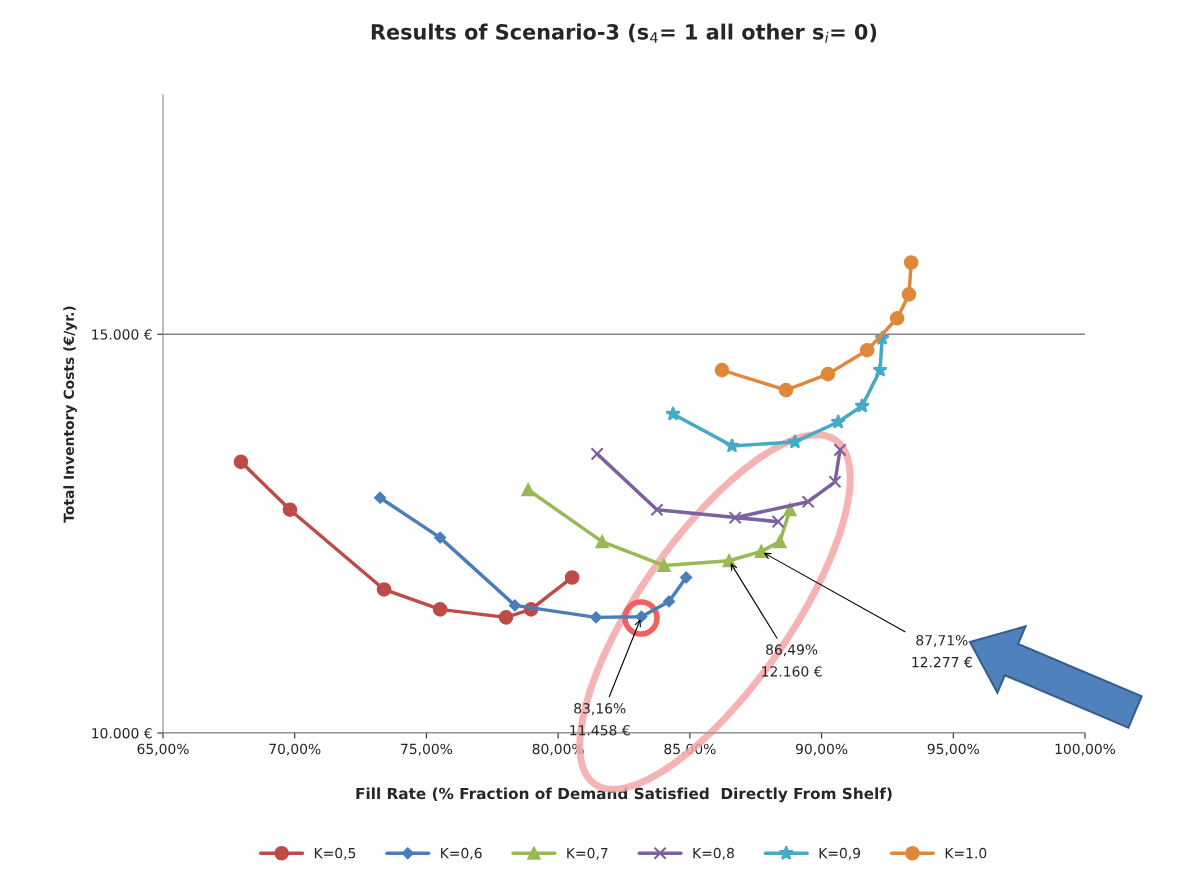 The width and height of the screenshot is (1178, 881). I want to click on annotation: 83,16% 11.458 €, so click(600, 719).